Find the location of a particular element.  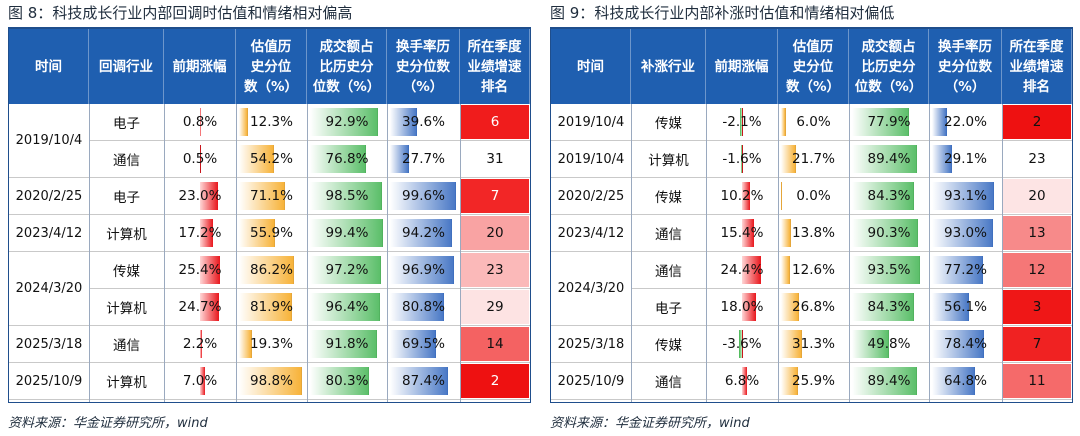

earnings-rank-cell: 7 is located at coordinates (495, 196).